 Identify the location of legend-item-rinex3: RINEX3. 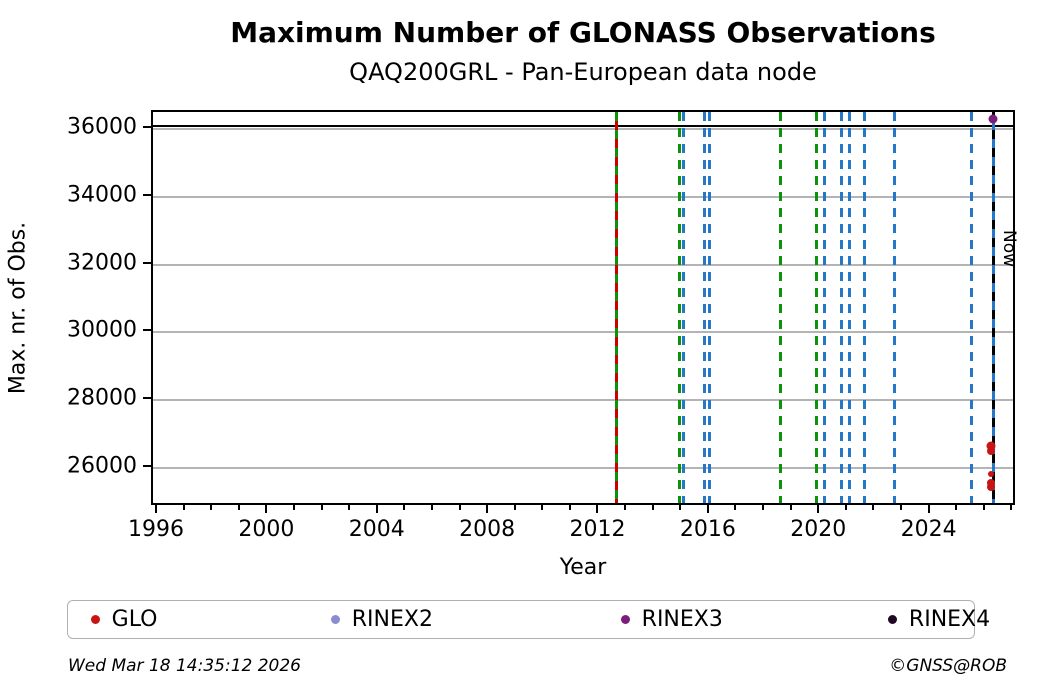
(671, 619).